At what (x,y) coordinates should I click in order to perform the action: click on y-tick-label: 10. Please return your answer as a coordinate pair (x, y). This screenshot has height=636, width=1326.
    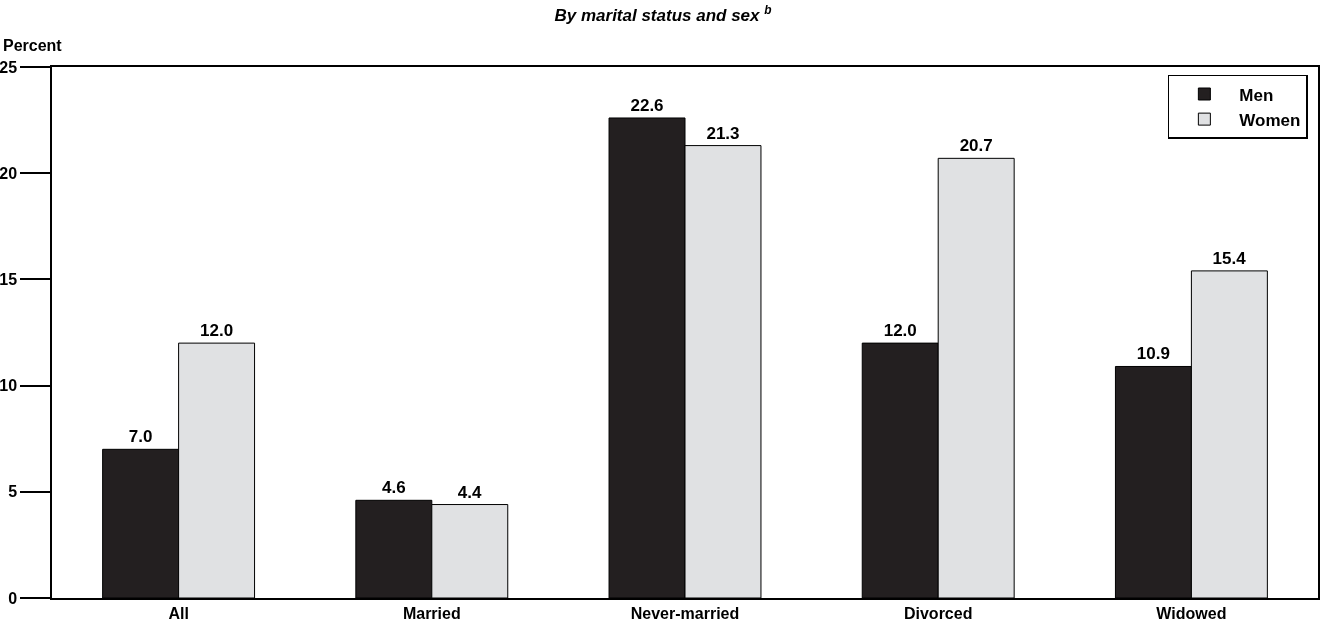
    Looking at the image, I should click on (9, 386).